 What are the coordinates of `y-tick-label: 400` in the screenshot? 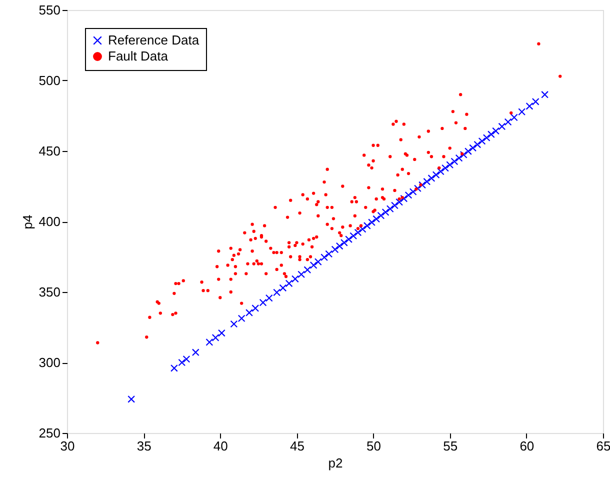 It's located at (49, 221).